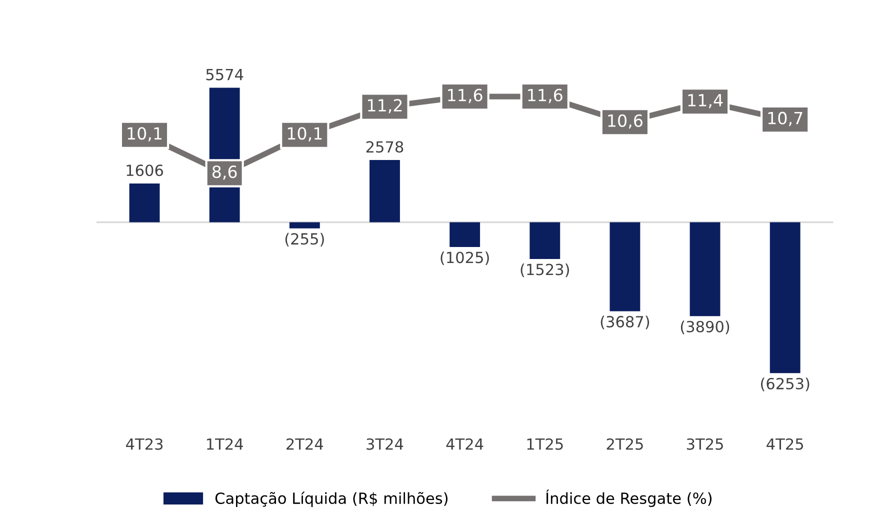  Describe the element at coordinates (704, 444) in the screenshot. I see `x-tick-label: 3T25` at that location.